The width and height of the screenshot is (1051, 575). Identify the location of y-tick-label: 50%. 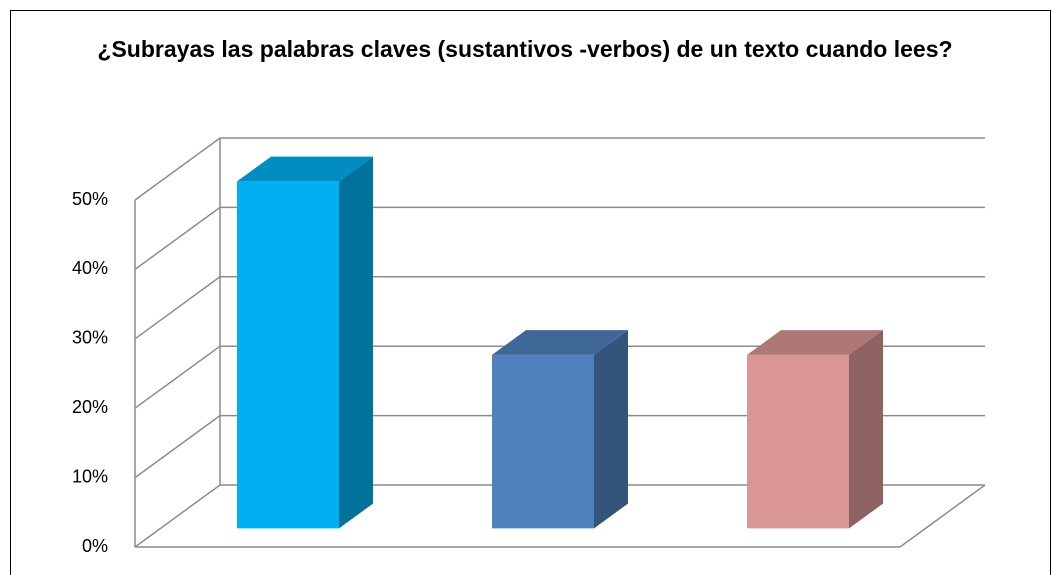
(90, 199).